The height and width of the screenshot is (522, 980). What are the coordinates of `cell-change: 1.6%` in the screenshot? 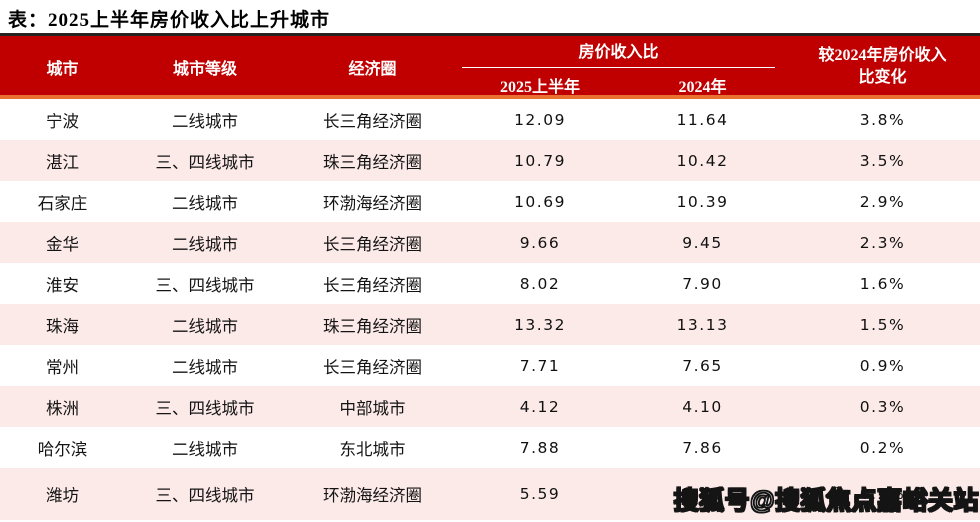 It's located at (882, 283).